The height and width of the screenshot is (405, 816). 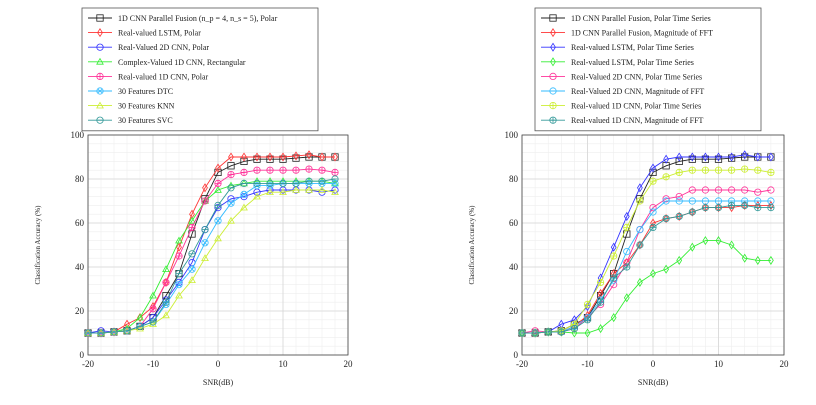 What do you see at coordinates (182, 62) in the screenshot?
I see `legend-label: Complex-Valued 1D CNN, Rectangular` at bounding box center [182, 62].